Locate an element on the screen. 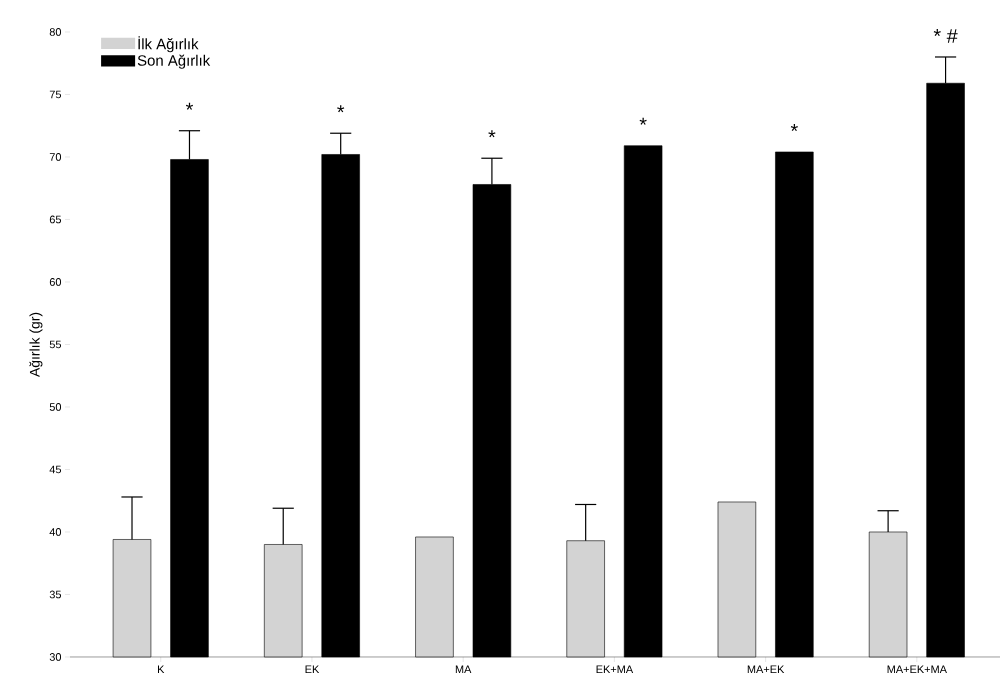 The width and height of the screenshot is (1006, 688). y-tick-label: 80 is located at coordinates (55, 32).